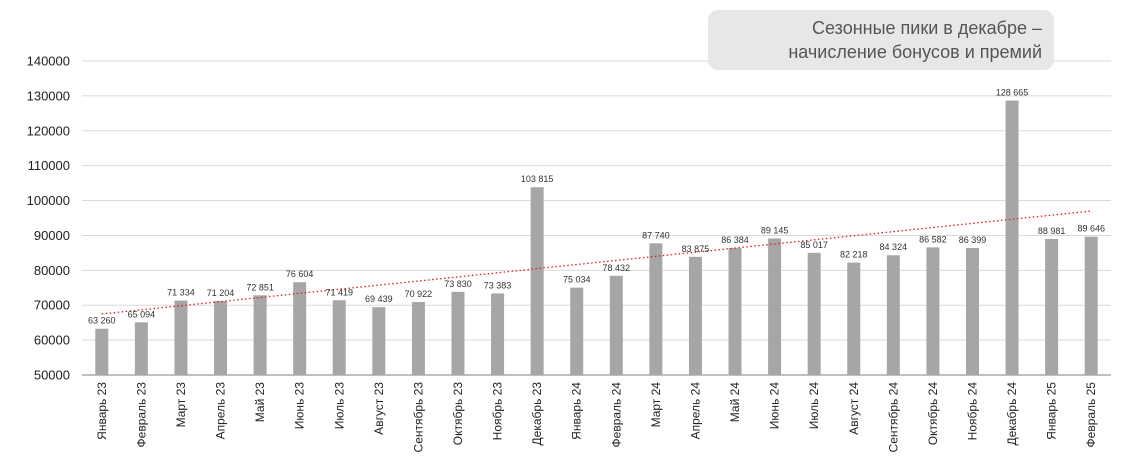 This screenshot has width=1141, height=459. What do you see at coordinates (1012, 414) in the screenshot?
I see `x-tick-label: Декабрь 24` at bounding box center [1012, 414].